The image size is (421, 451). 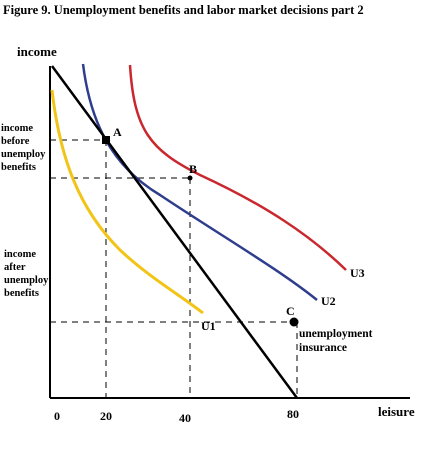 What do you see at coordinates (23, 154) in the screenshot?
I see `income-before-line-3: unemploy` at bounding box center [23, 154].